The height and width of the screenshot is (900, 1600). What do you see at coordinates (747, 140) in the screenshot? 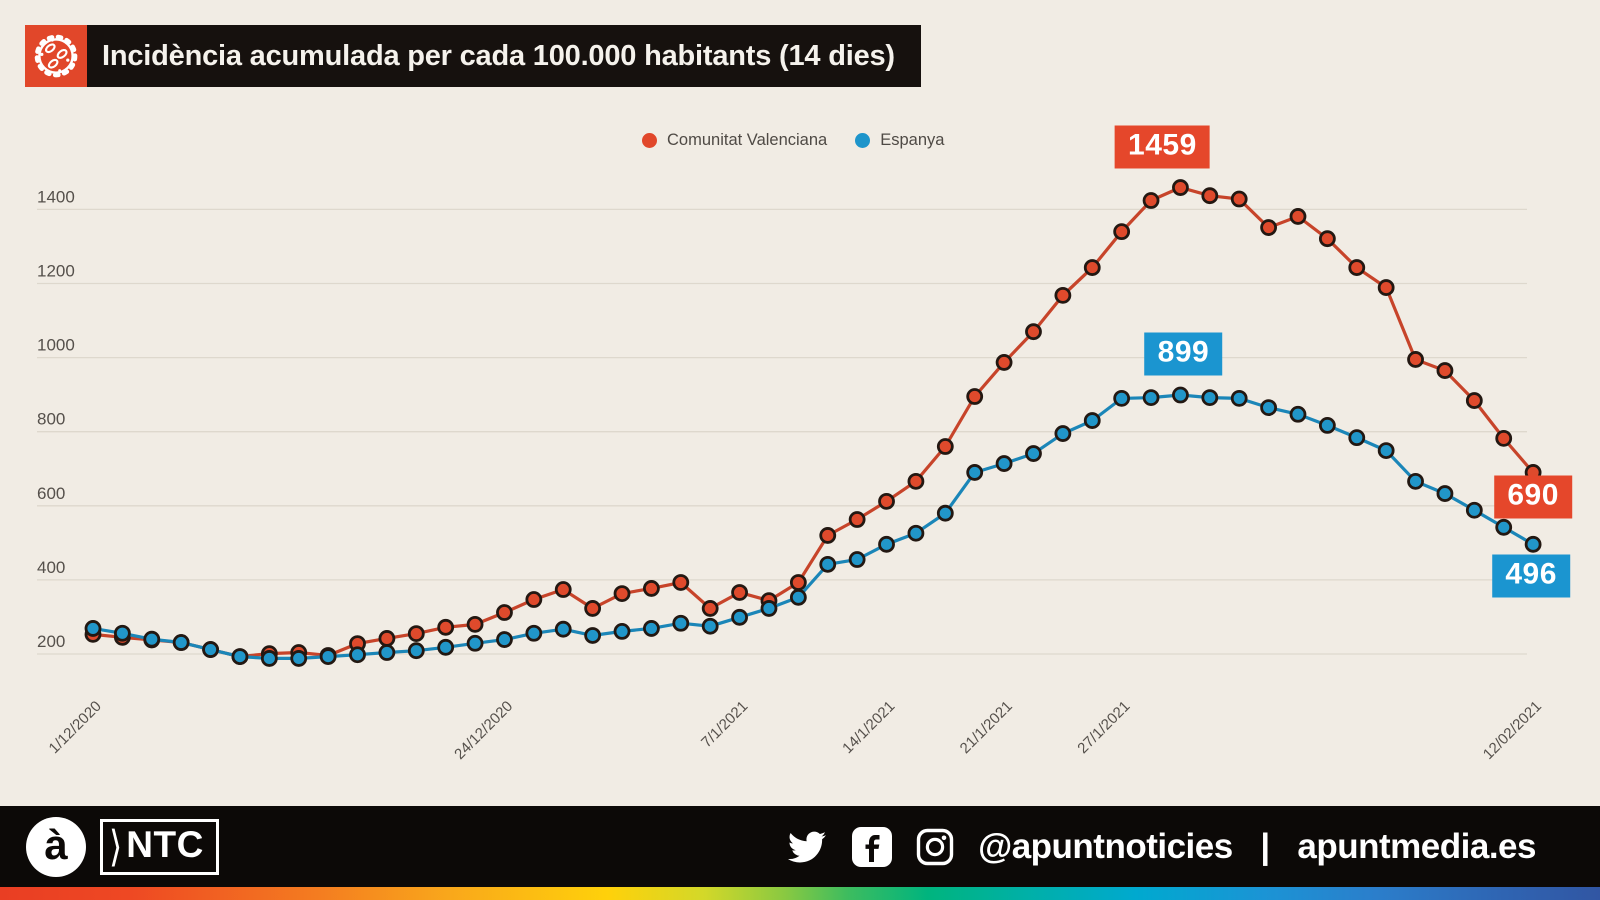
I see `legend-label-comunitat-valenciana: Comunitat Valenciana` at bounding box center [747, 140].